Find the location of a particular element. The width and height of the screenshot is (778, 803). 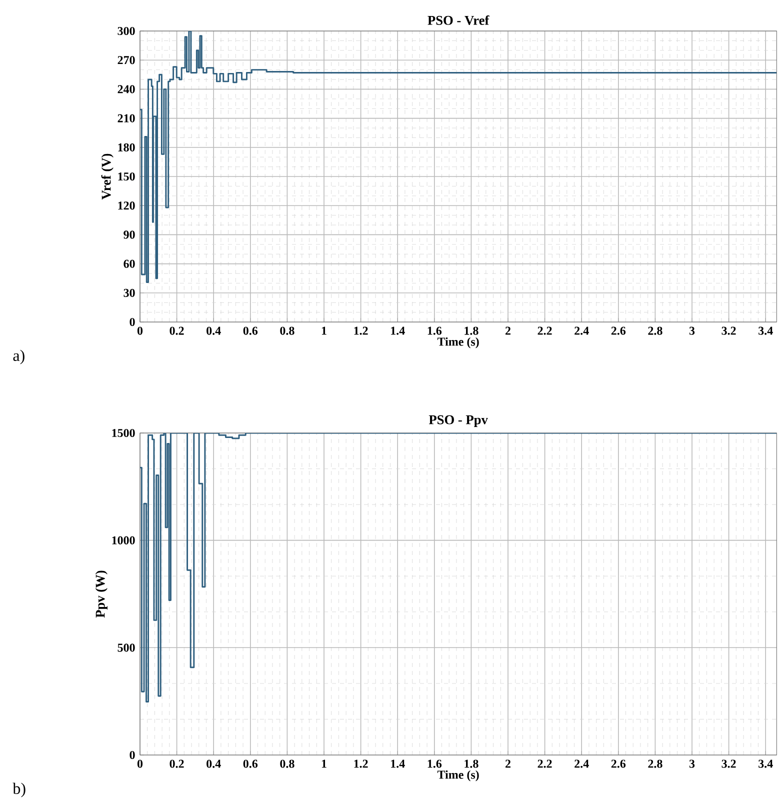

y-tick-label: 90 is located at coordinates (129, 234).